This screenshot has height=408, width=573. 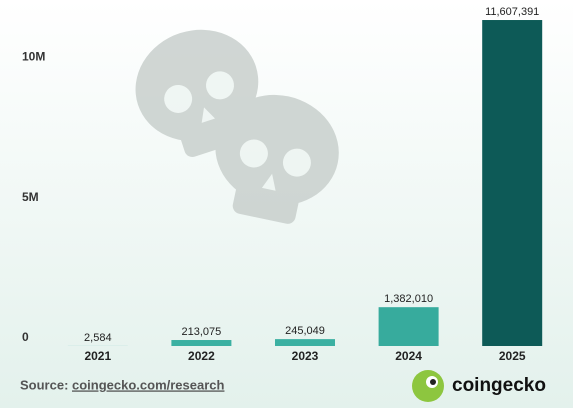 I want to click on y-tick-label: 5M, so click(x=30, y=197).